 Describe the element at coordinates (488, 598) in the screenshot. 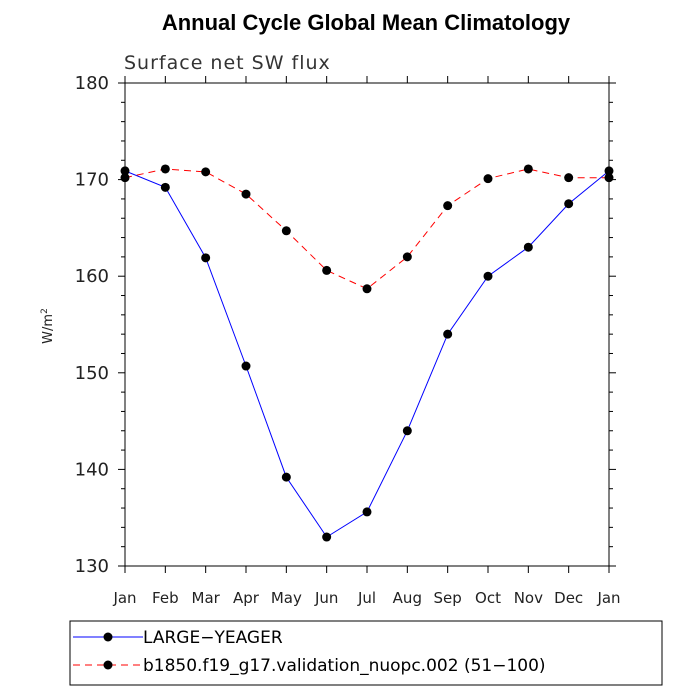

I see `x-tick-label: Oct` at that location.